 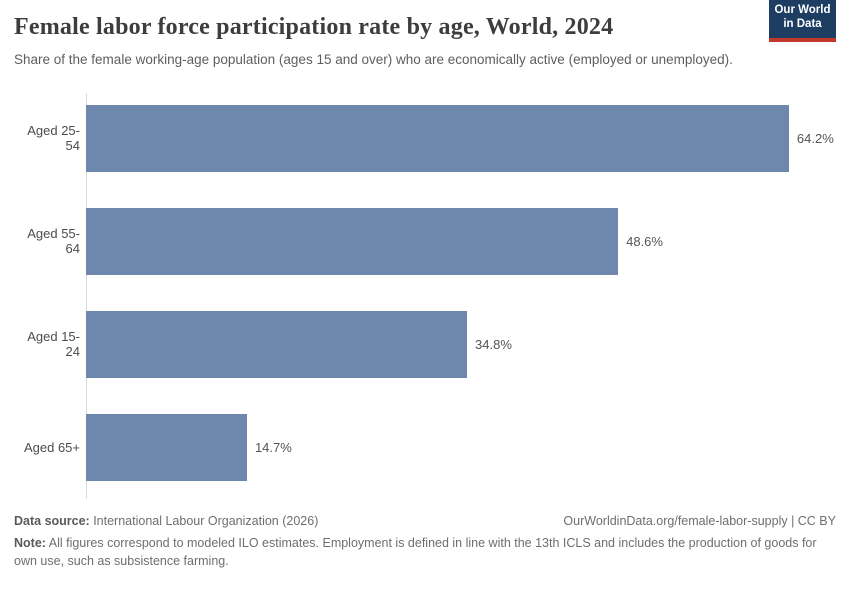 I want to click on logo-line-1: Our World, so click(x=802, y=10).